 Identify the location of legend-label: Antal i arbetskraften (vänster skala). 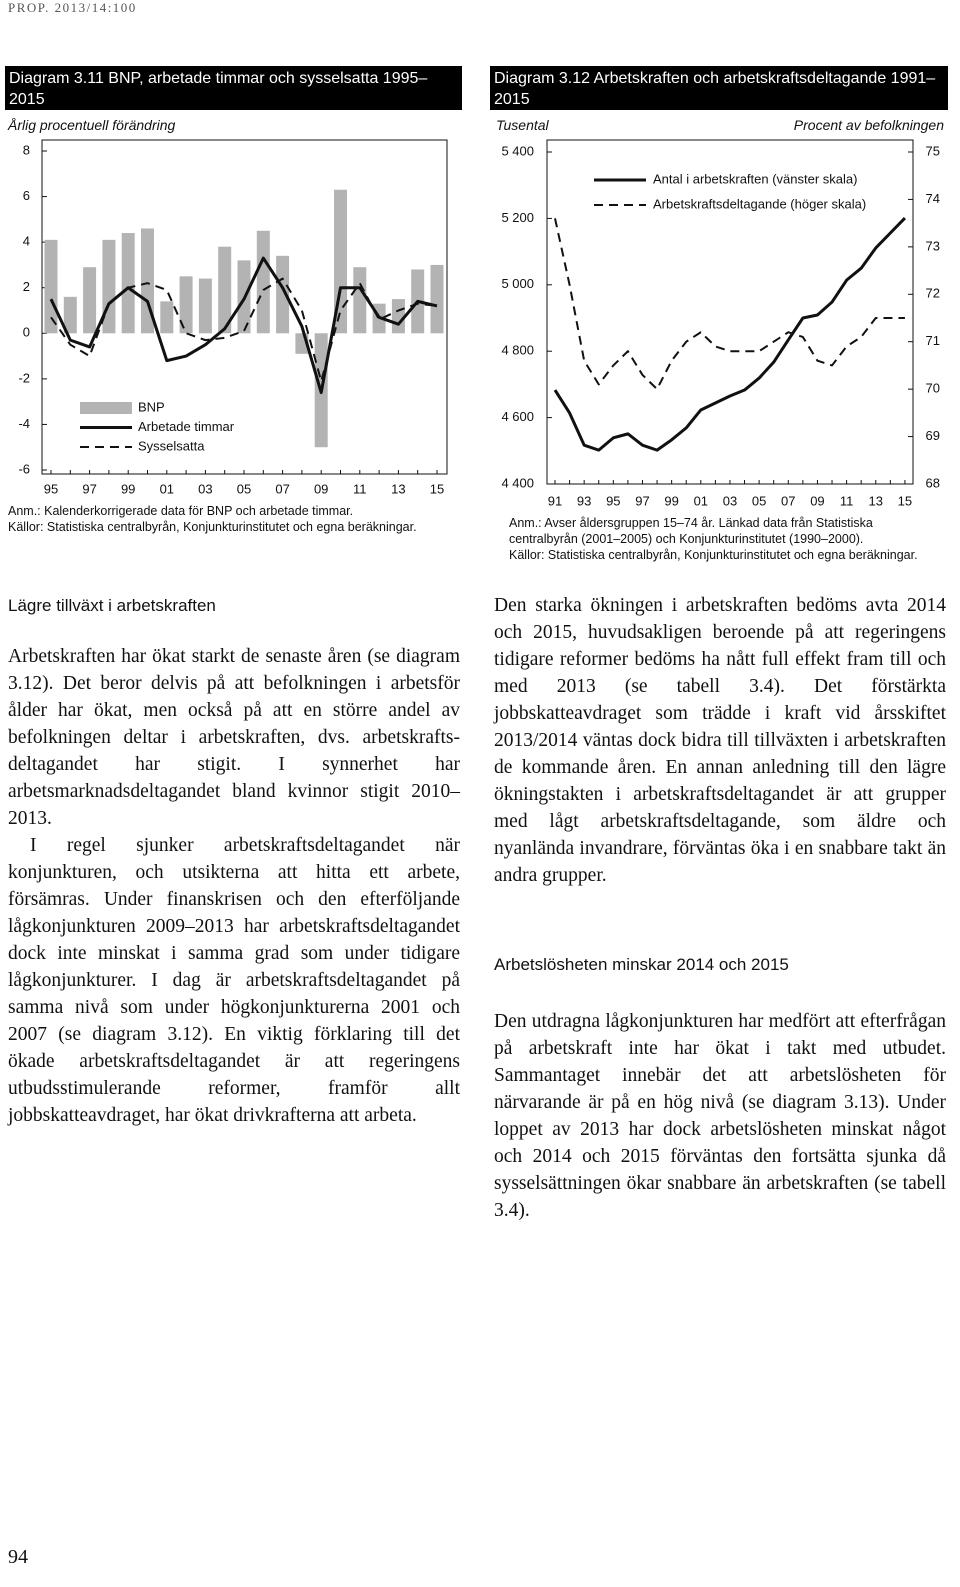
(755, 178).